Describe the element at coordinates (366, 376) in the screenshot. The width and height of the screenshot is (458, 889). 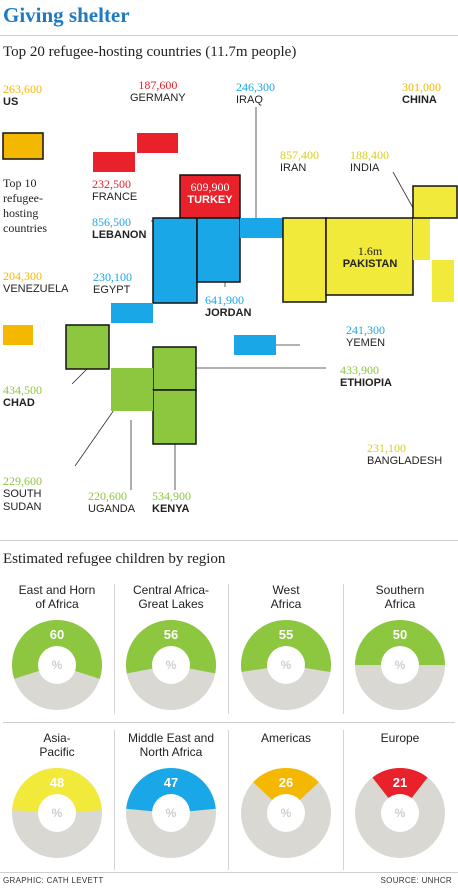
I see `label-ethiopia: 433,900 ETHIOPIA` at that location.